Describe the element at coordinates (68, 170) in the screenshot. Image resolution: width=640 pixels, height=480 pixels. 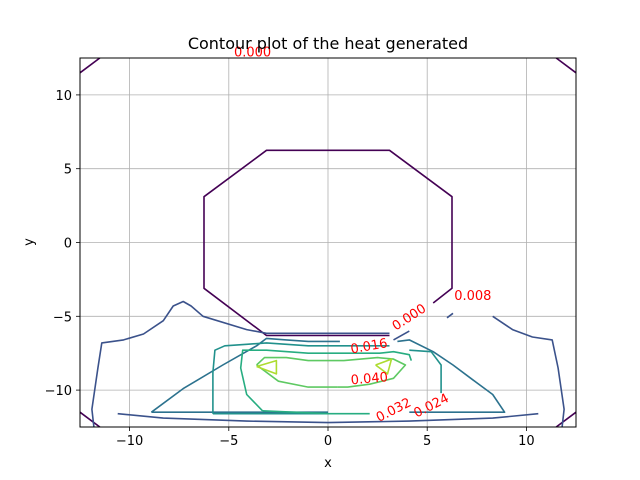
I see `y-tick-label: 5` at that location.